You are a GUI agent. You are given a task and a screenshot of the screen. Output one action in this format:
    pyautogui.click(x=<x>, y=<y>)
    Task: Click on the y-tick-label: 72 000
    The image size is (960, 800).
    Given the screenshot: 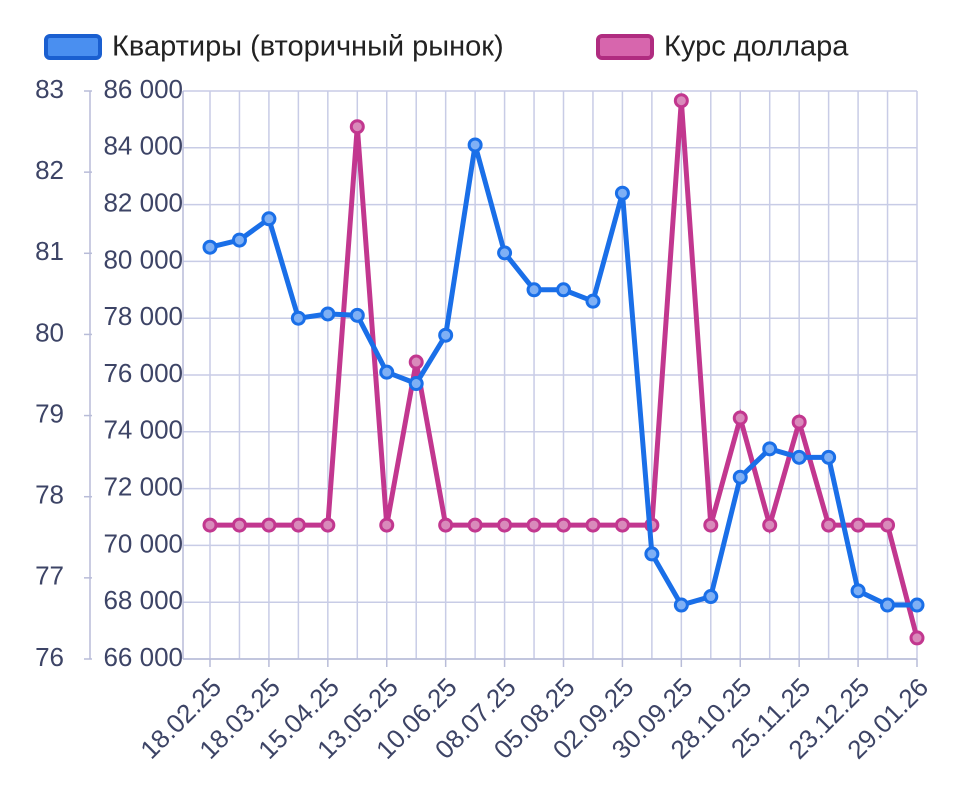 What is the action you would take?
    pyautogui.click(x=143, y=486)
    